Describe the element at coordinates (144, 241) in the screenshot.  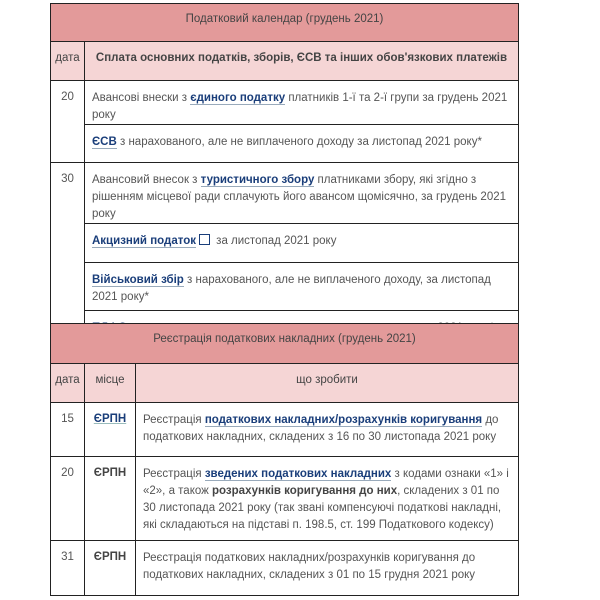
I see `link: Акцизний податок` at that location.